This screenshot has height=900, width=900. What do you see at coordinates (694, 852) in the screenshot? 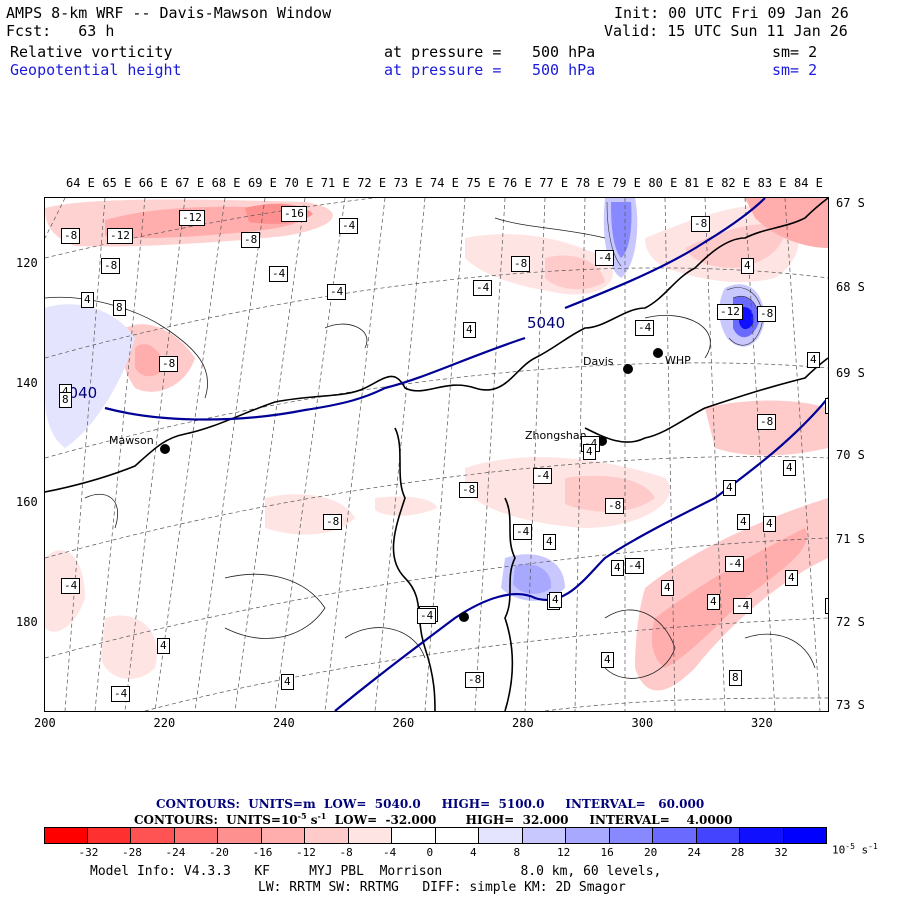
I see `colorbar-tick: 24` at bounding box center [694, 852].